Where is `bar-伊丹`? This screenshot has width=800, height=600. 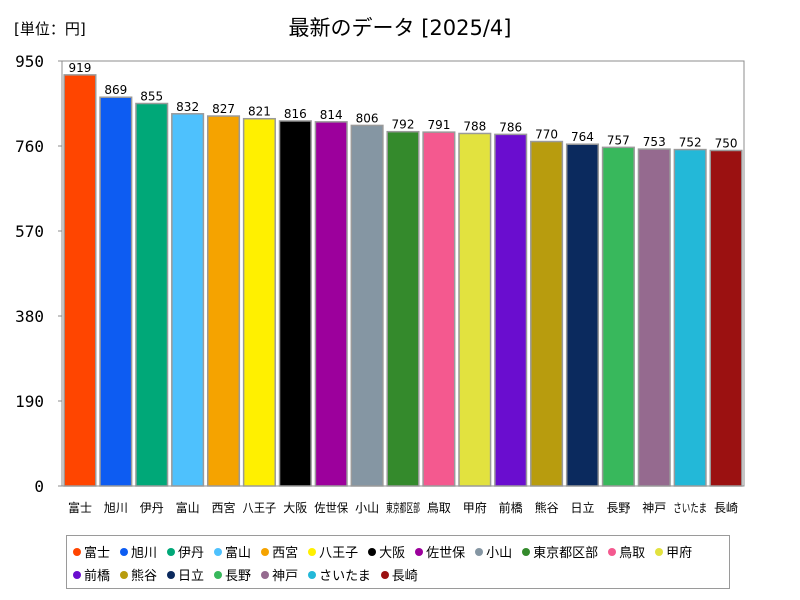 bar-伊丹 is located at coordinates (152, 294).